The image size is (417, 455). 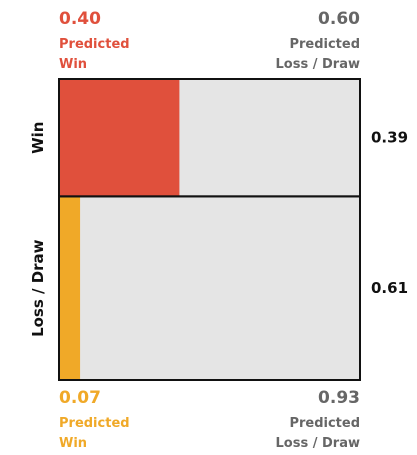 I want to click on top-predicted-win-label-line2: Win, so click(x=73, y=64).